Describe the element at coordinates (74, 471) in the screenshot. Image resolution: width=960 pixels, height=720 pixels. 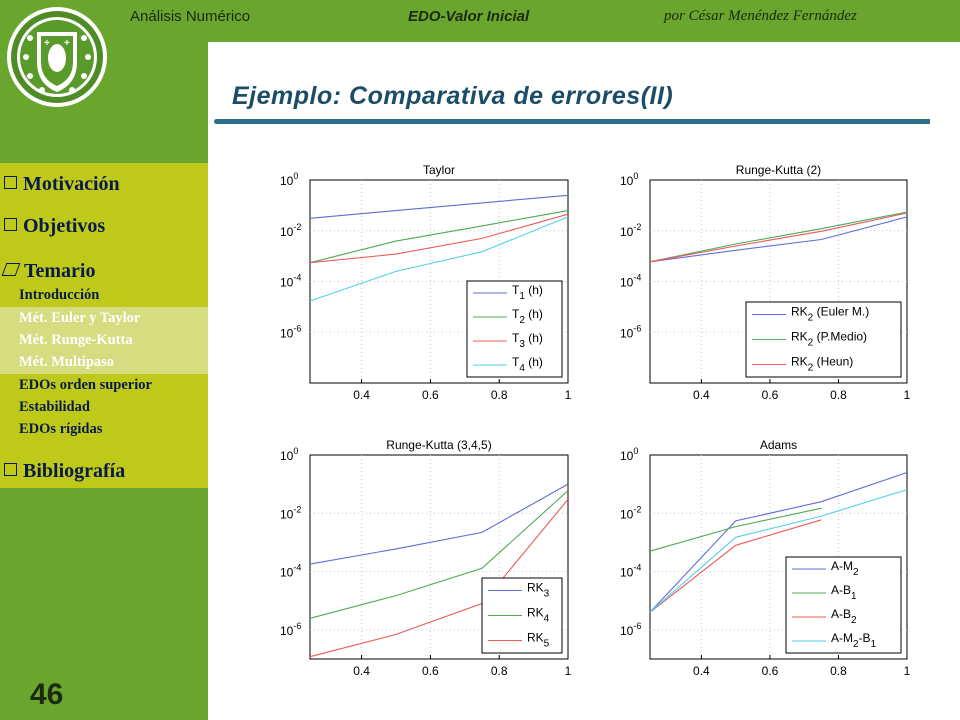
I see `menu-item-label: Bibliografía` at that location.